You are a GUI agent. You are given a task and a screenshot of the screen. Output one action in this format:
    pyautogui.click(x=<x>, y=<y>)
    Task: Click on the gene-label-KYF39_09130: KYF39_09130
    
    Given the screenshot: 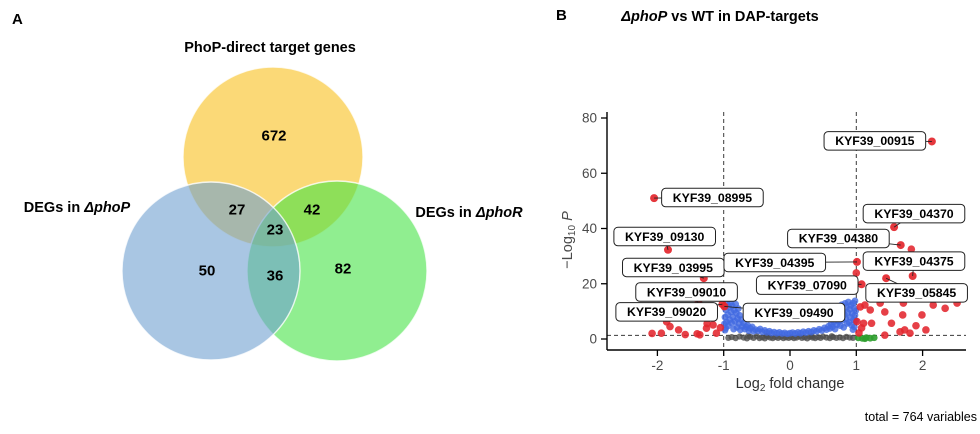 What is the action you would take?
    pyautogui.click(x=664, y=236)
    